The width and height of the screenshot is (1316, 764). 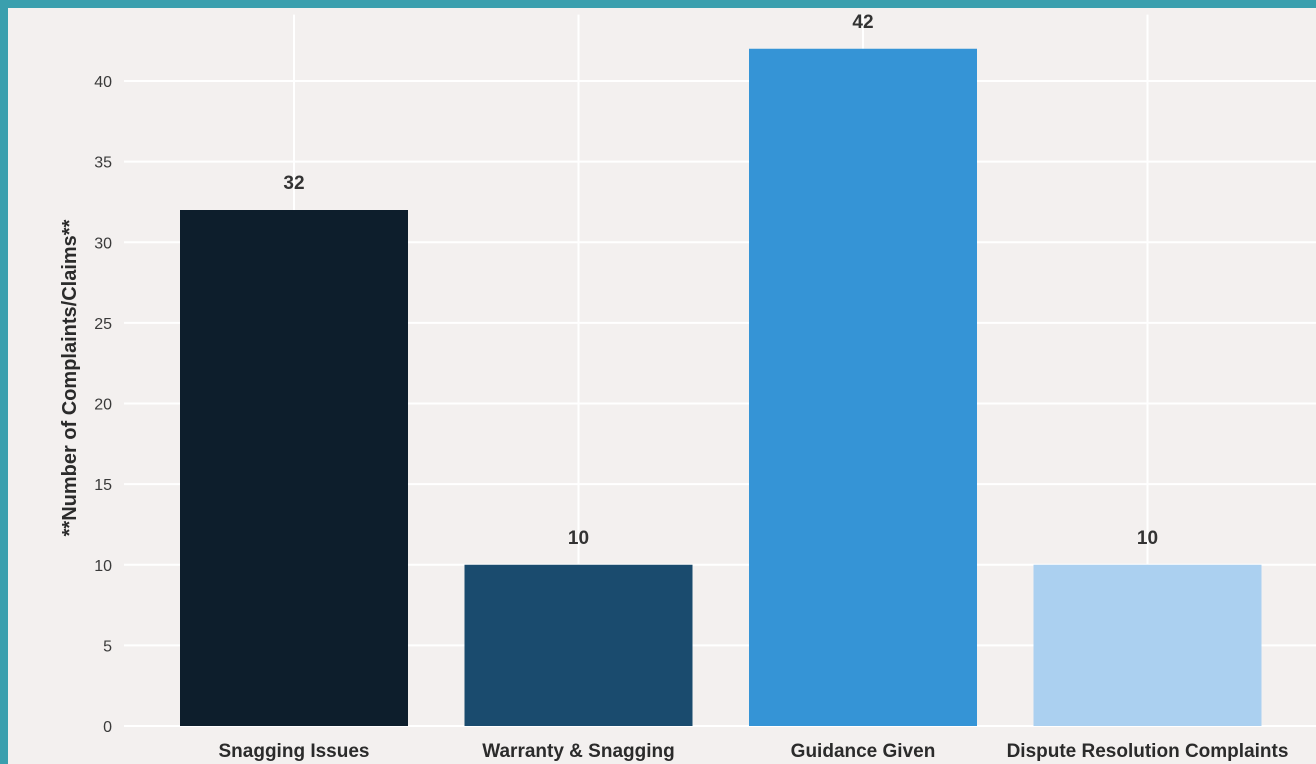 I want to click on y-tick-label: 5, so click(x=107, y=646).